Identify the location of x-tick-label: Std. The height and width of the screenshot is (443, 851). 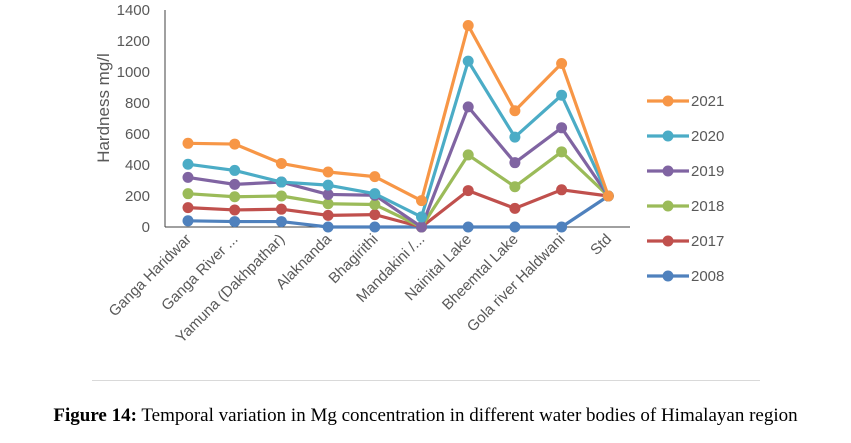
(601, 245).